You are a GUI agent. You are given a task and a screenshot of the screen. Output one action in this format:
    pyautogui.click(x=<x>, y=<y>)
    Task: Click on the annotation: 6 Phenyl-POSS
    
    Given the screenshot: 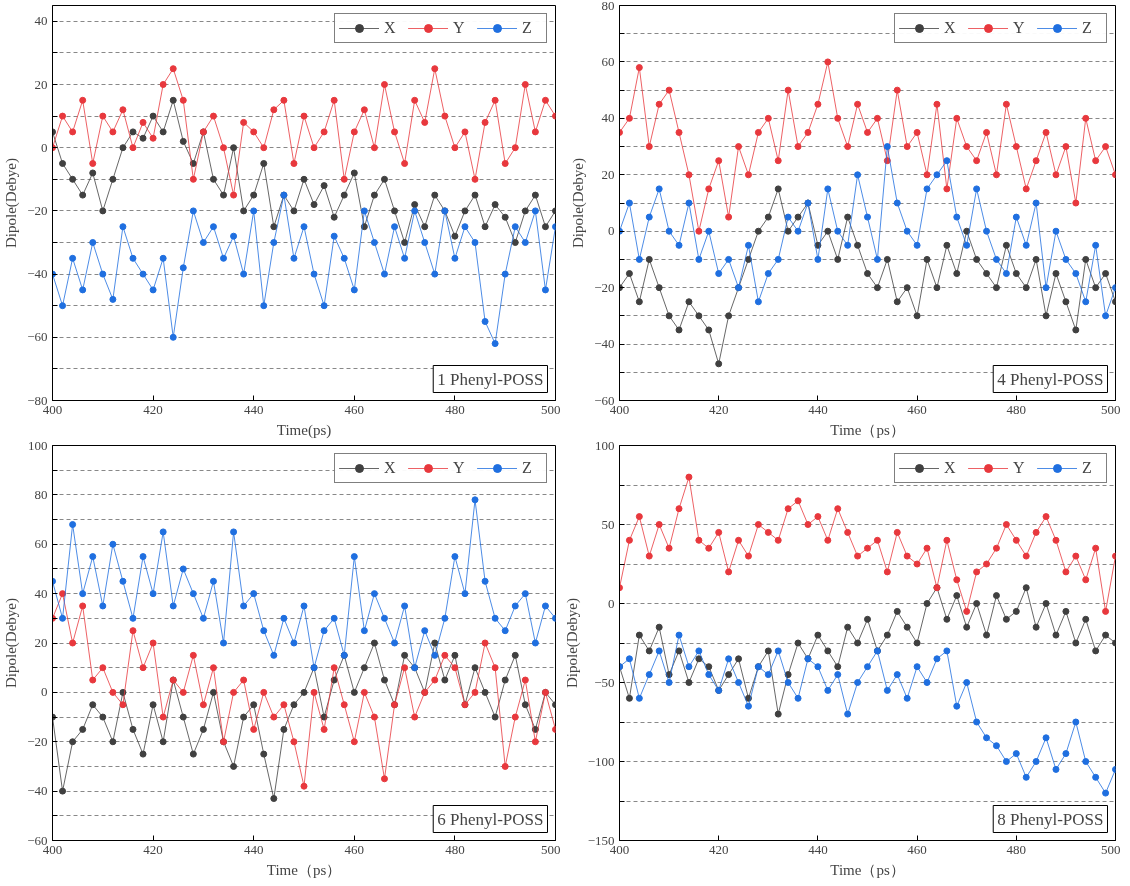 What is the action you would take?
    pyautogui.click(x=490, y=819)
    